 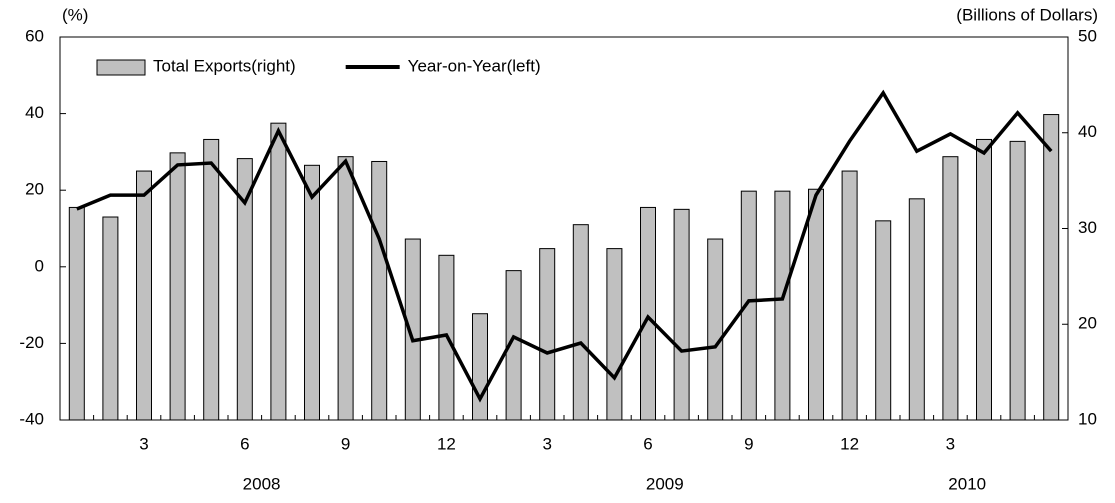 I want to click on y2-tick-label: 20, so click(x=1087, y=323).